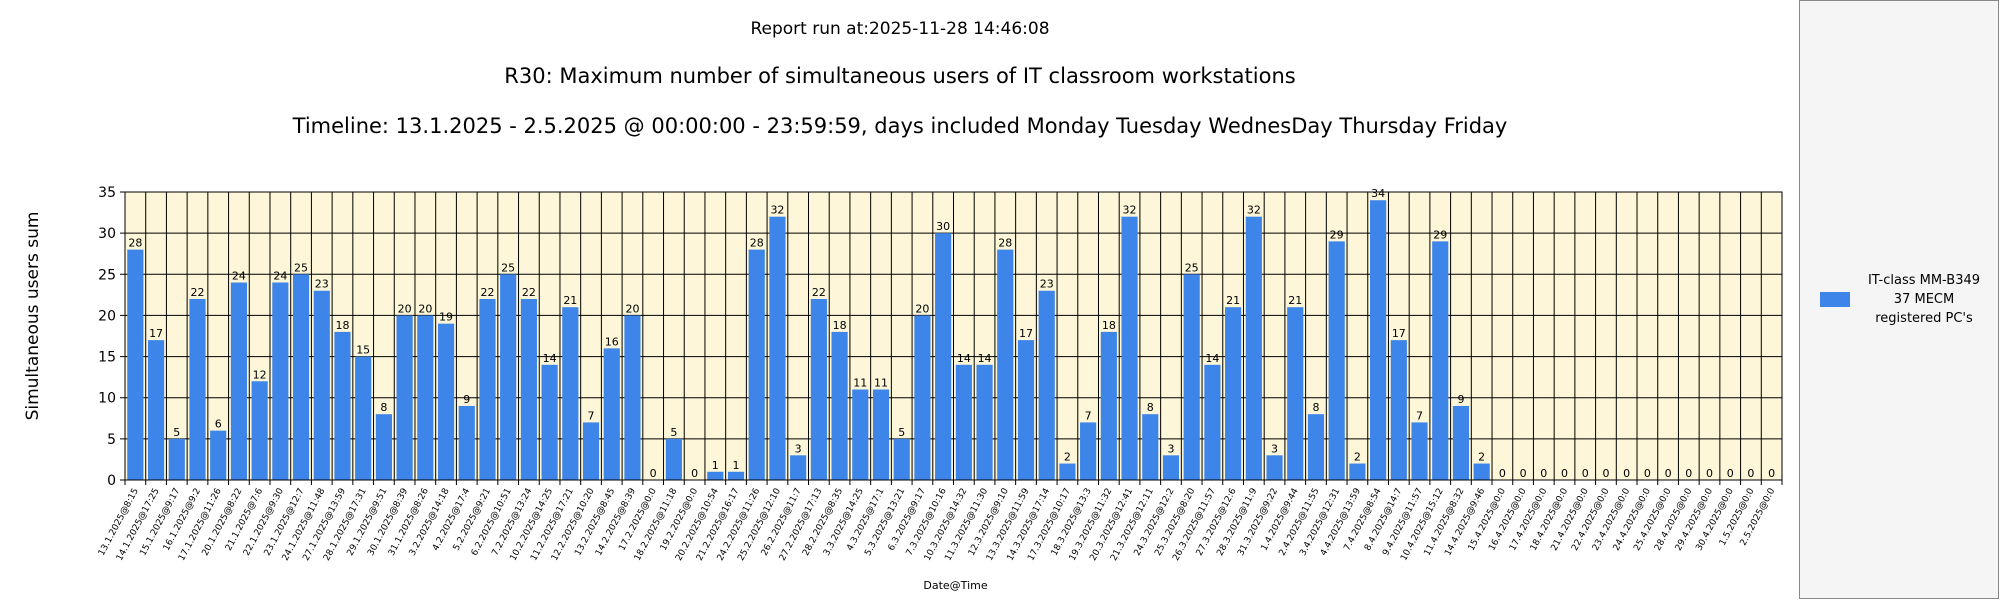 The width and height of the screenshot is (2000, 600). I want to click on legend-line: IT-class MM-B349, so click(1924, 280).